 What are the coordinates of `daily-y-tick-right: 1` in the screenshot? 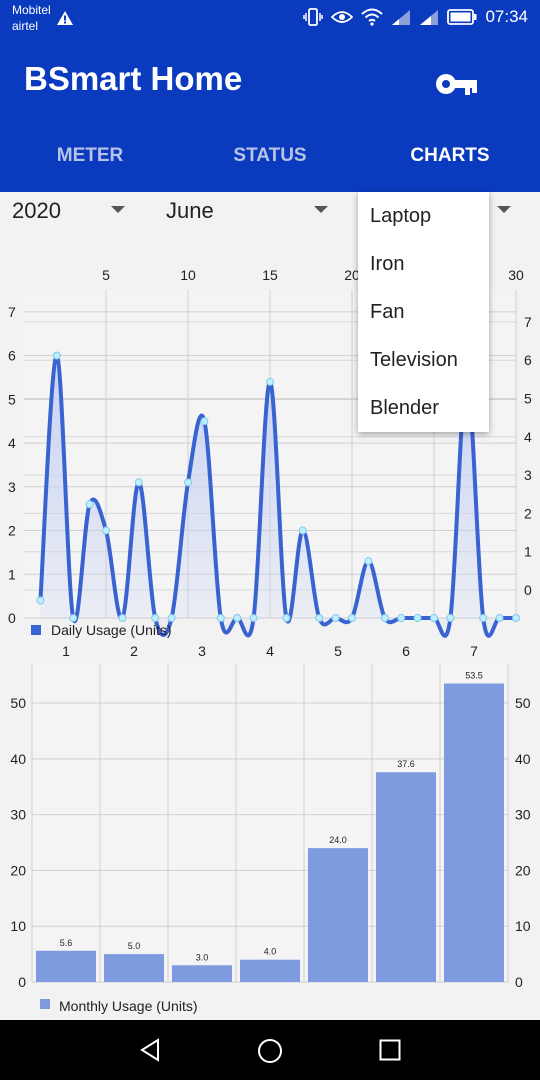 It's located at (528, 552).